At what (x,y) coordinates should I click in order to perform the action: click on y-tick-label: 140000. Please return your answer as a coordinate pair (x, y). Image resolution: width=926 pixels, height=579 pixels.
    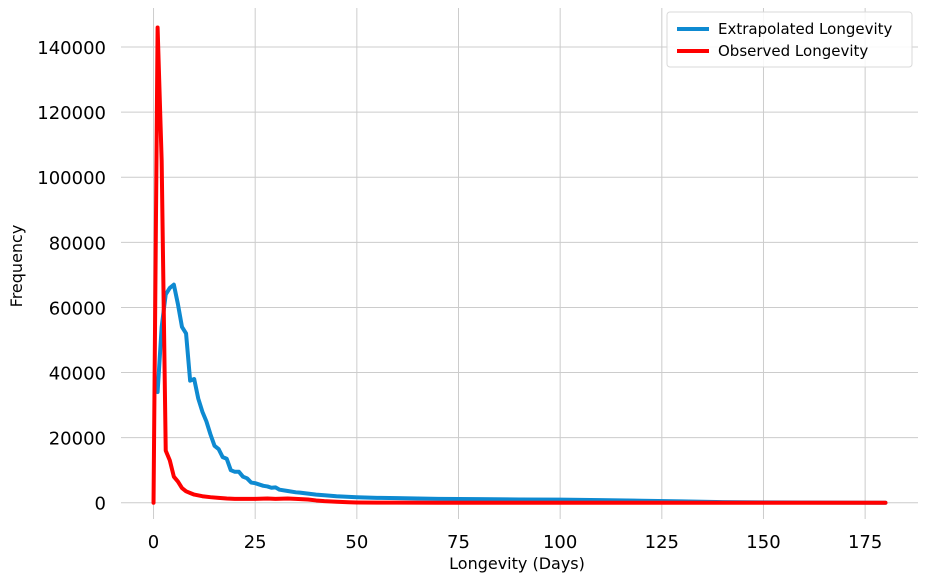
    Looking at the image, I should click on (71, 48).